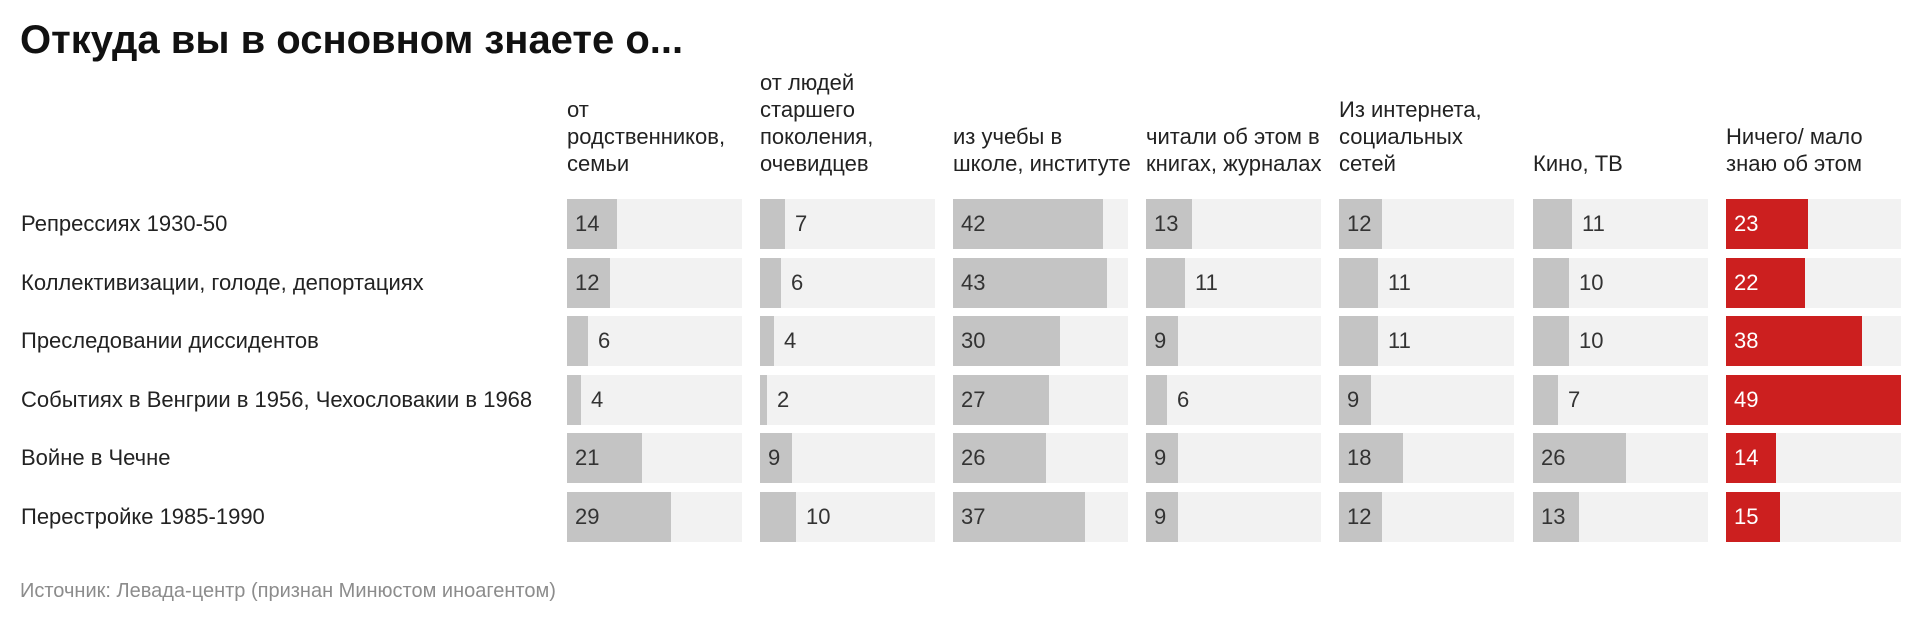 Image resolution: width=1920 pixels, height=623 pixels. Describe the element at coordinates (847, 341) in the screenshot. I see `cell: 4` at that location.